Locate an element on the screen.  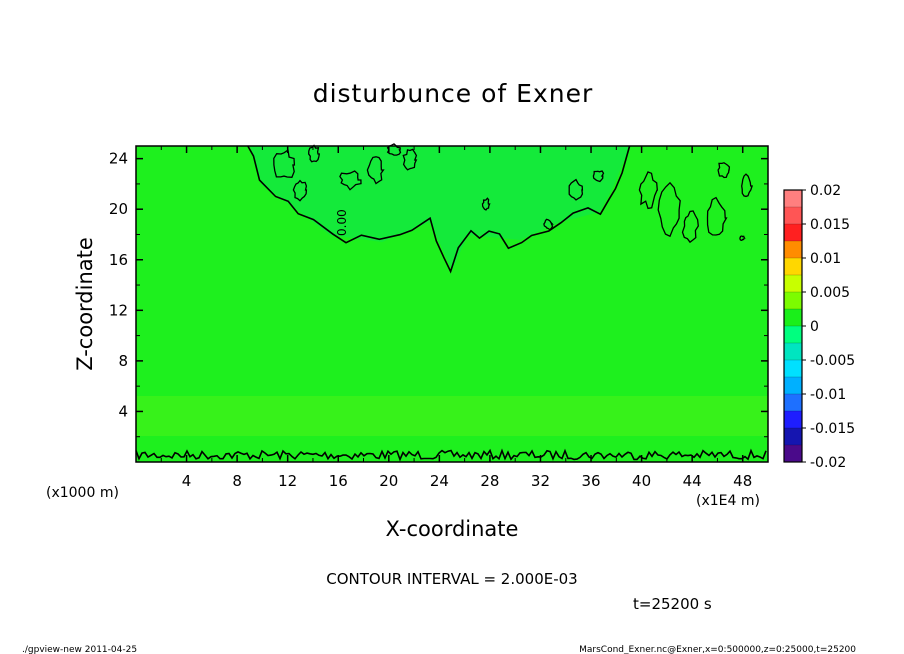
x-tick-label: 8 is located at coordinates (237, 481).